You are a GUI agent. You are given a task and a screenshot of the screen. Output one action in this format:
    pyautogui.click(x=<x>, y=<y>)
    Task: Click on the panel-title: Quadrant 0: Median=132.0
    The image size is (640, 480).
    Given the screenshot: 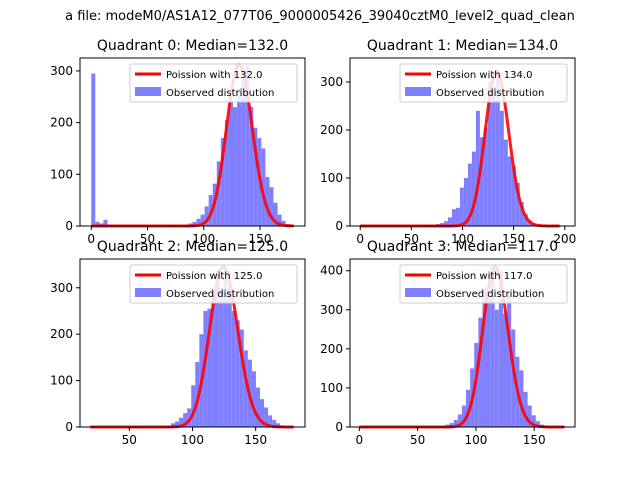 What is the action you would take?
    pyautogui.click(x=192, y=46)
    